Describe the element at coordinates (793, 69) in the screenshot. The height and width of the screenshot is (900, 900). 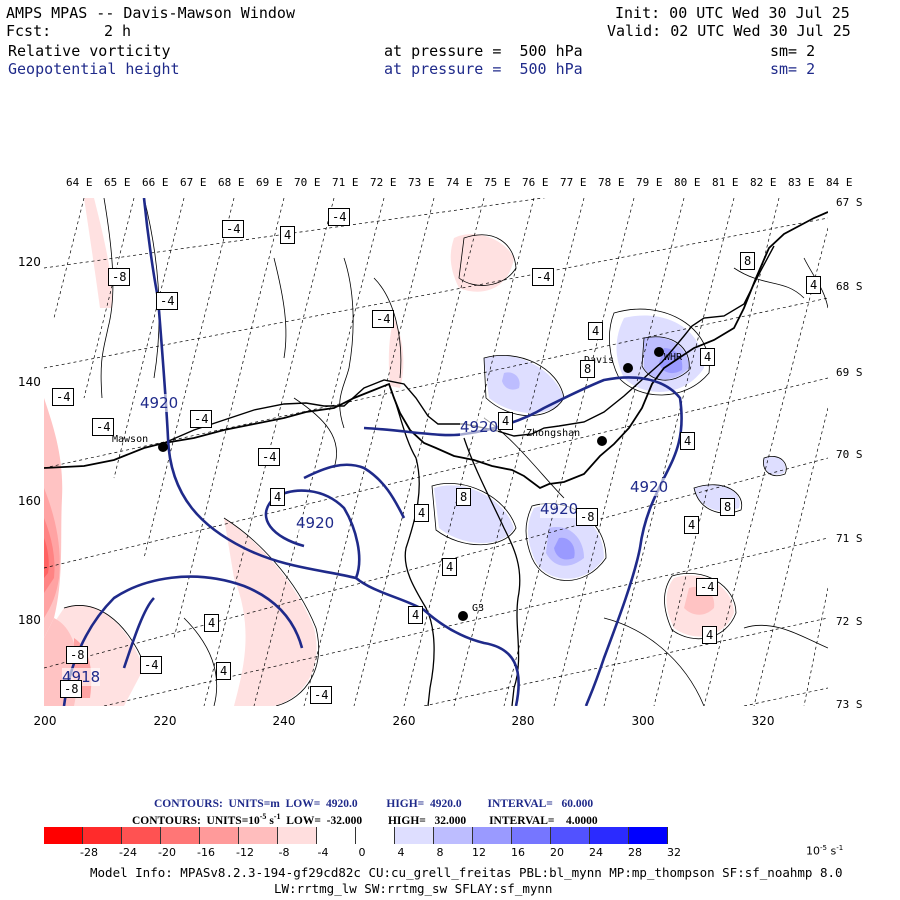
I see `field2-smoothing: sm= 2` at that location.